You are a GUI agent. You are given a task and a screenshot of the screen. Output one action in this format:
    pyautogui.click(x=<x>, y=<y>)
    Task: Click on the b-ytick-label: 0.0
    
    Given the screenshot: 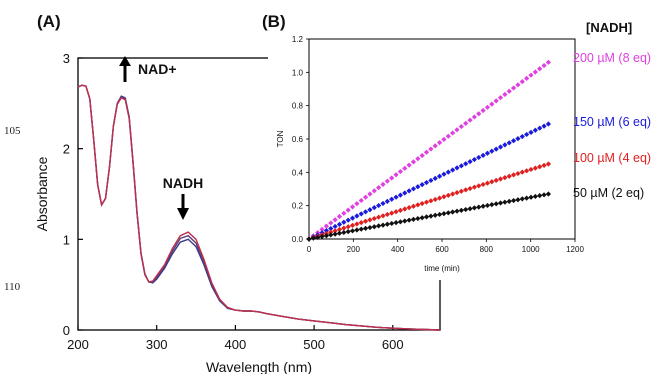 What is the action you would take?
    pyautogui.click(x=298, y=239)
    